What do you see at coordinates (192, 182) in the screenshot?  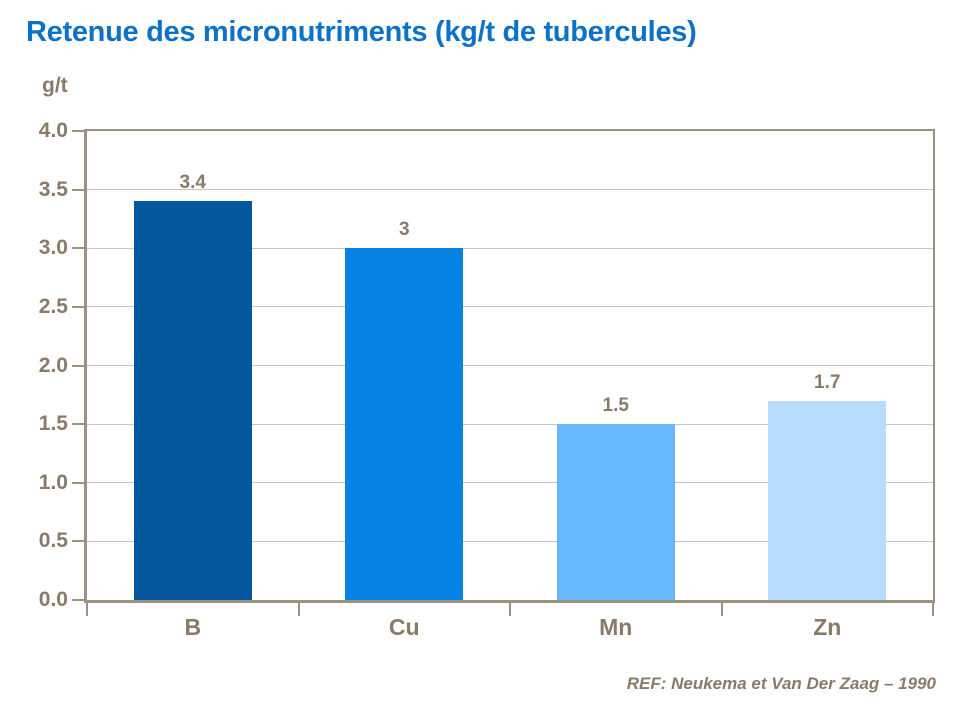 I see `bar-value-label: 3.4` at bounding box center [192, 182].